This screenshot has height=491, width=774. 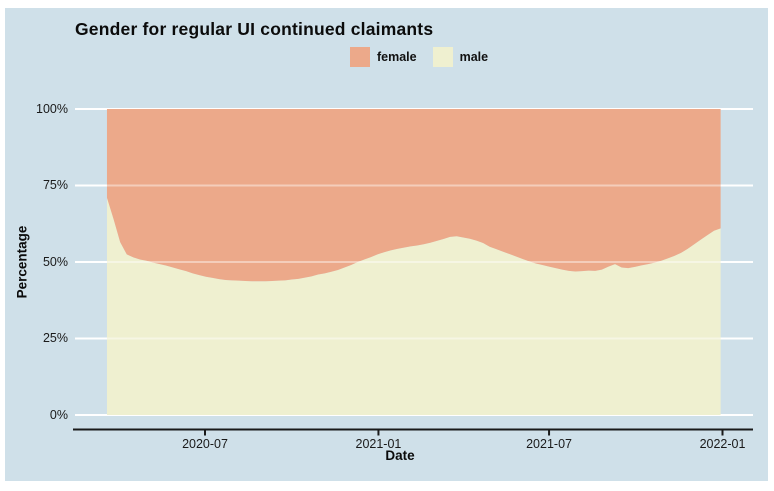 What do you see at coordinates (474, 57) in the screenshot?
I see `legend-label-male: male` at bounding box center [474, 57].